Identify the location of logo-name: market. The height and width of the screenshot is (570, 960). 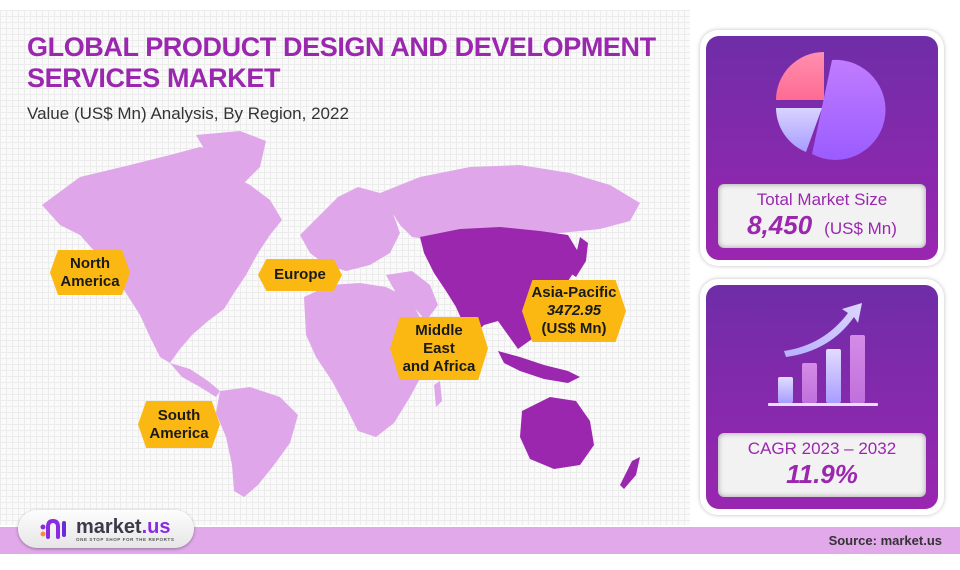
(109, 526).